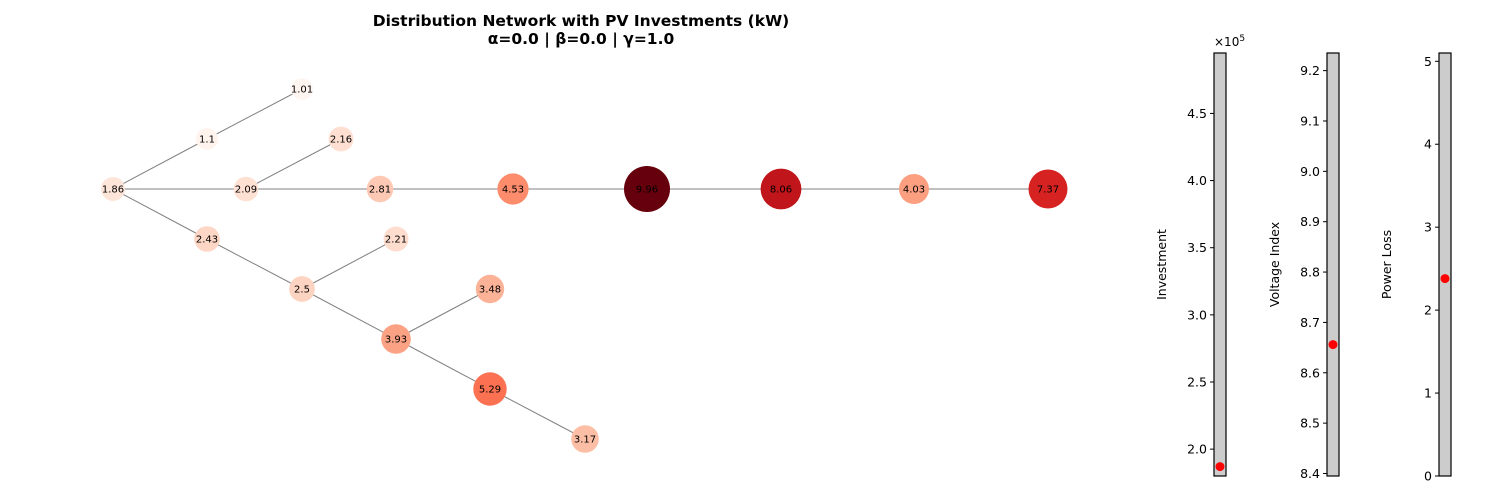  I want to click on gauge-tick-label: 8.6, so click(1310, 372).